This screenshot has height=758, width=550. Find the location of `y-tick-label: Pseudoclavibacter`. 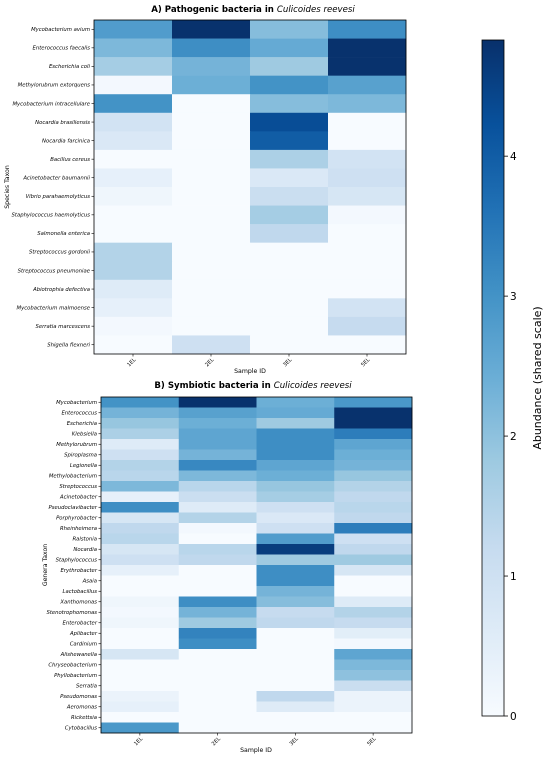

y-tick-label: Pseudoclavibacter is located at coordinates (73, 508).